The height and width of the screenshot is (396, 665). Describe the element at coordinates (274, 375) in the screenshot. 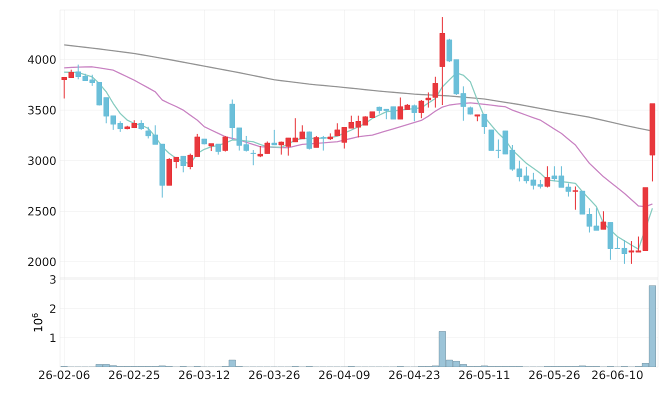

I see `x-tick-label: 26-03-26` at that location.